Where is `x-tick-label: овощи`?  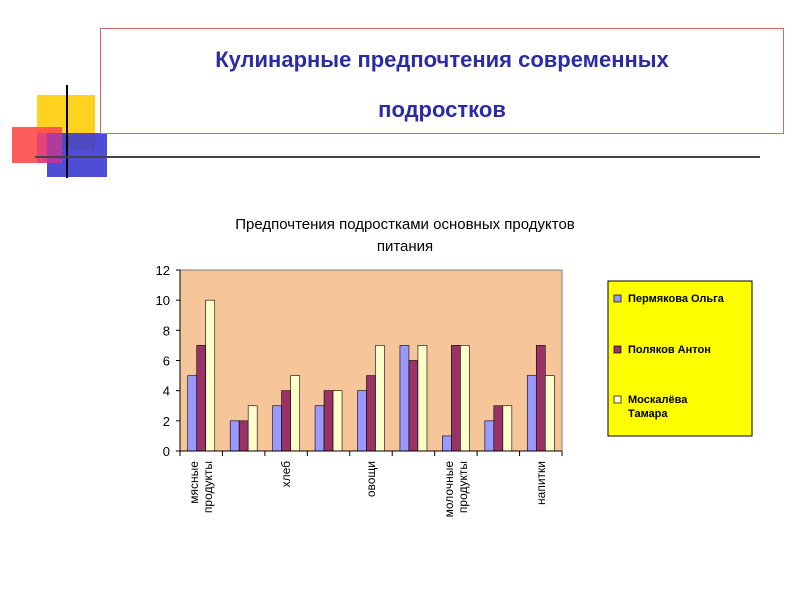
x-tick-label: овощи is located at coordinates (371, 479).